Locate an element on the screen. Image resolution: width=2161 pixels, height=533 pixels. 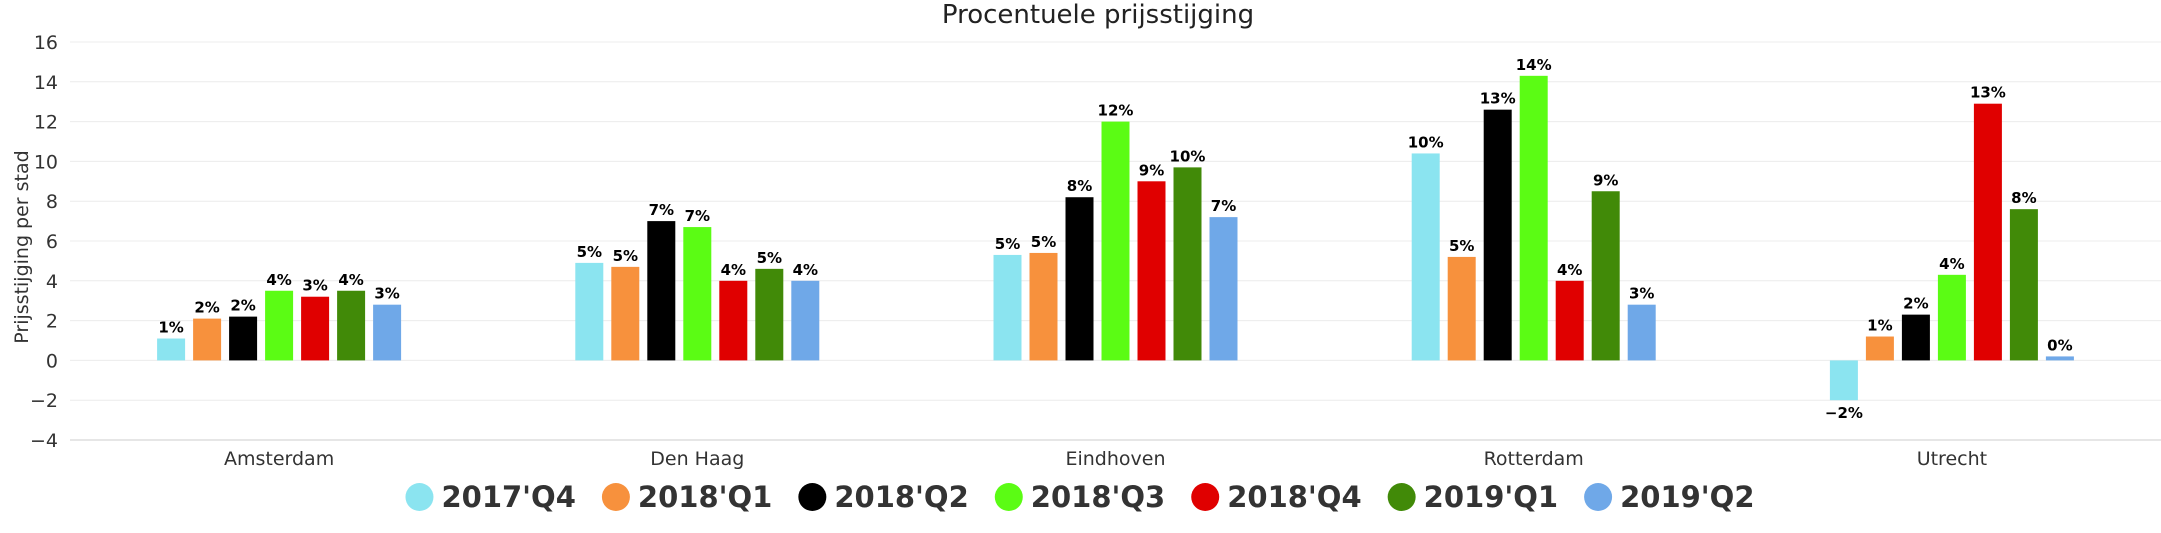
y-tick-label: 14 is located at coordinates (46, 83).